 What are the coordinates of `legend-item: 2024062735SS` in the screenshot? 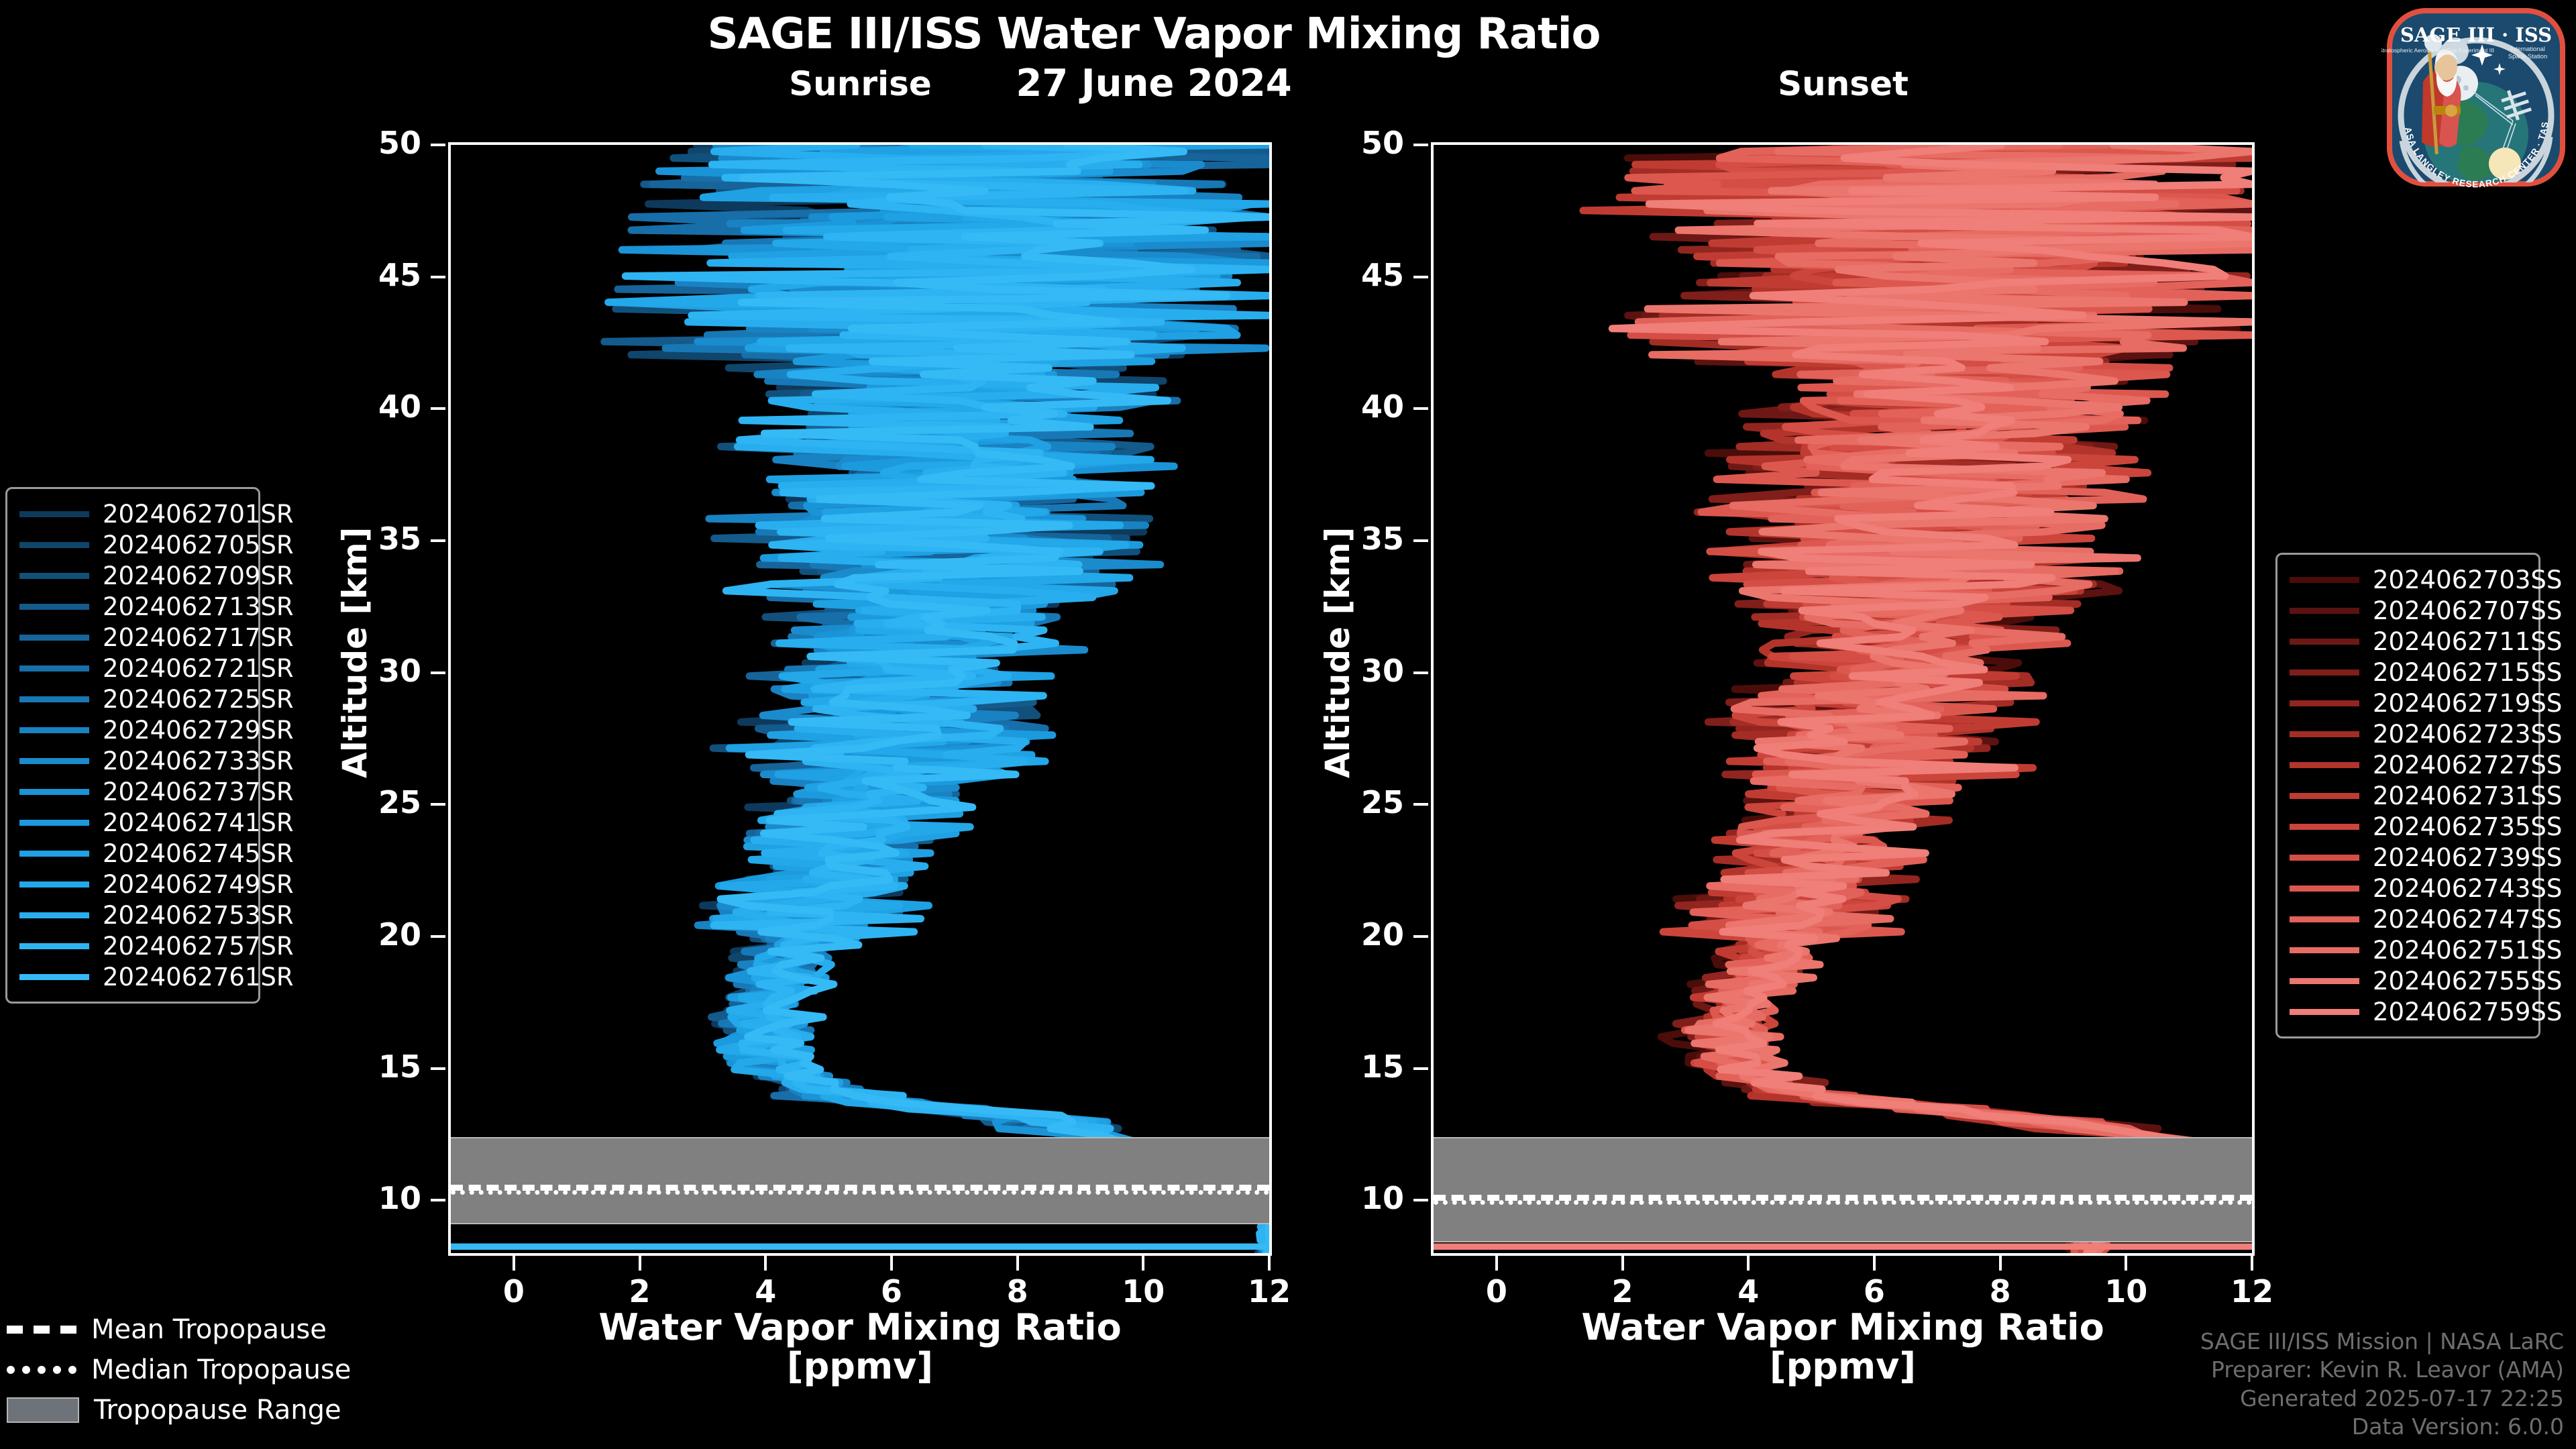 It's located at (2426, 826).